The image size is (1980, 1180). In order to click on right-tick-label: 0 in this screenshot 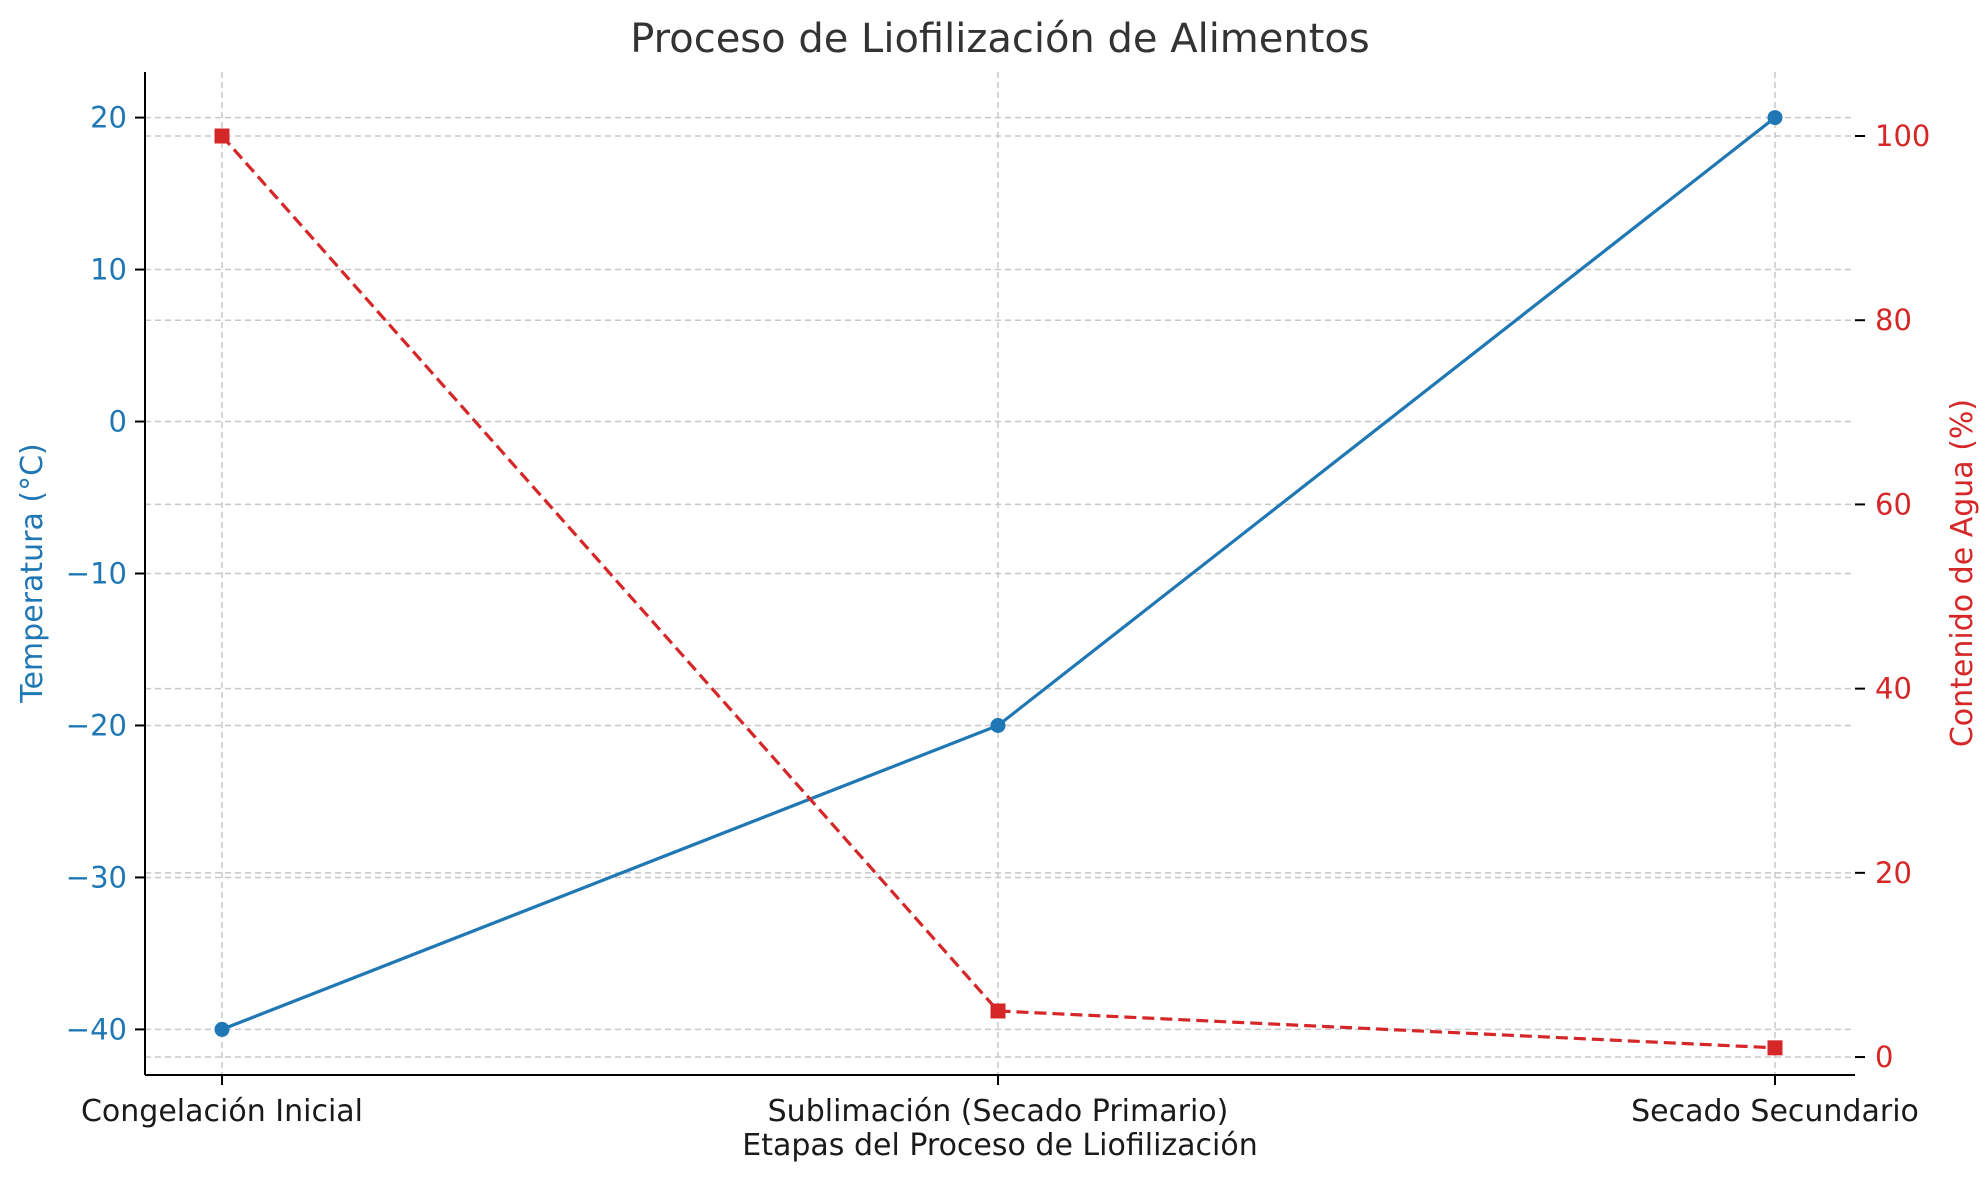, I will do `click(1884, 1057)`.